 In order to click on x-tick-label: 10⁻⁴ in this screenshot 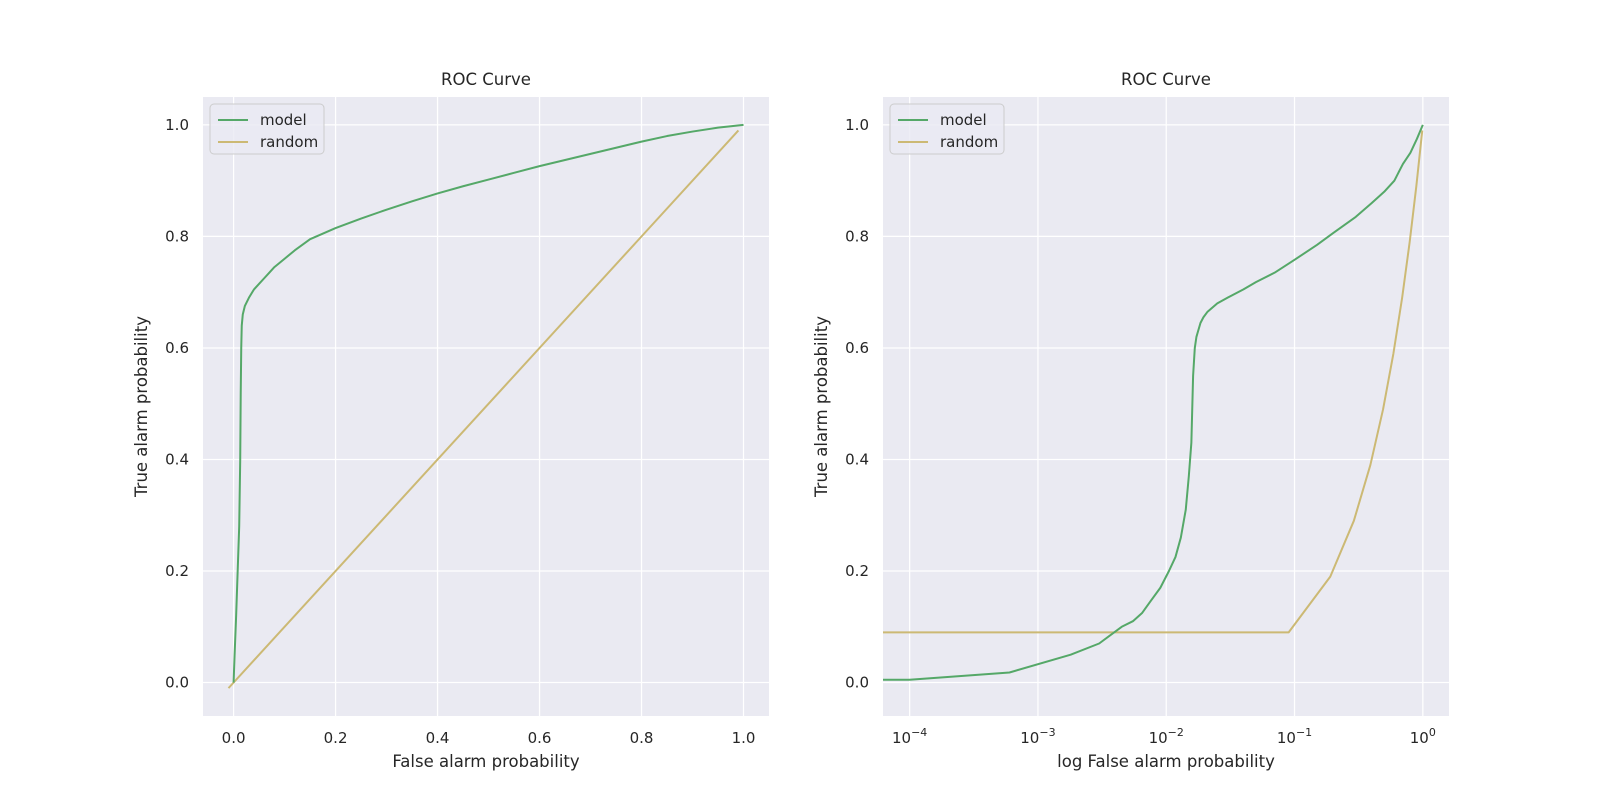, I will do `click(909, 736)`.